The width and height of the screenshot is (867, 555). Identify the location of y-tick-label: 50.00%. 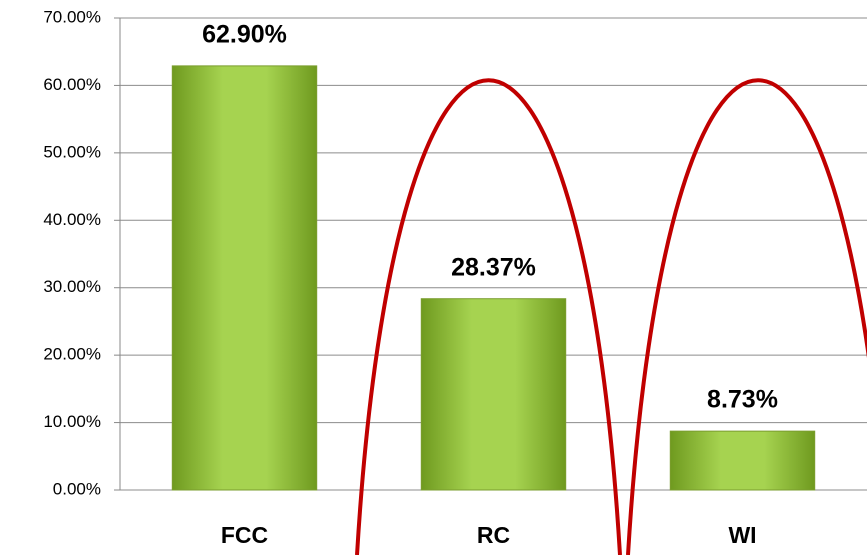
(72, 151).